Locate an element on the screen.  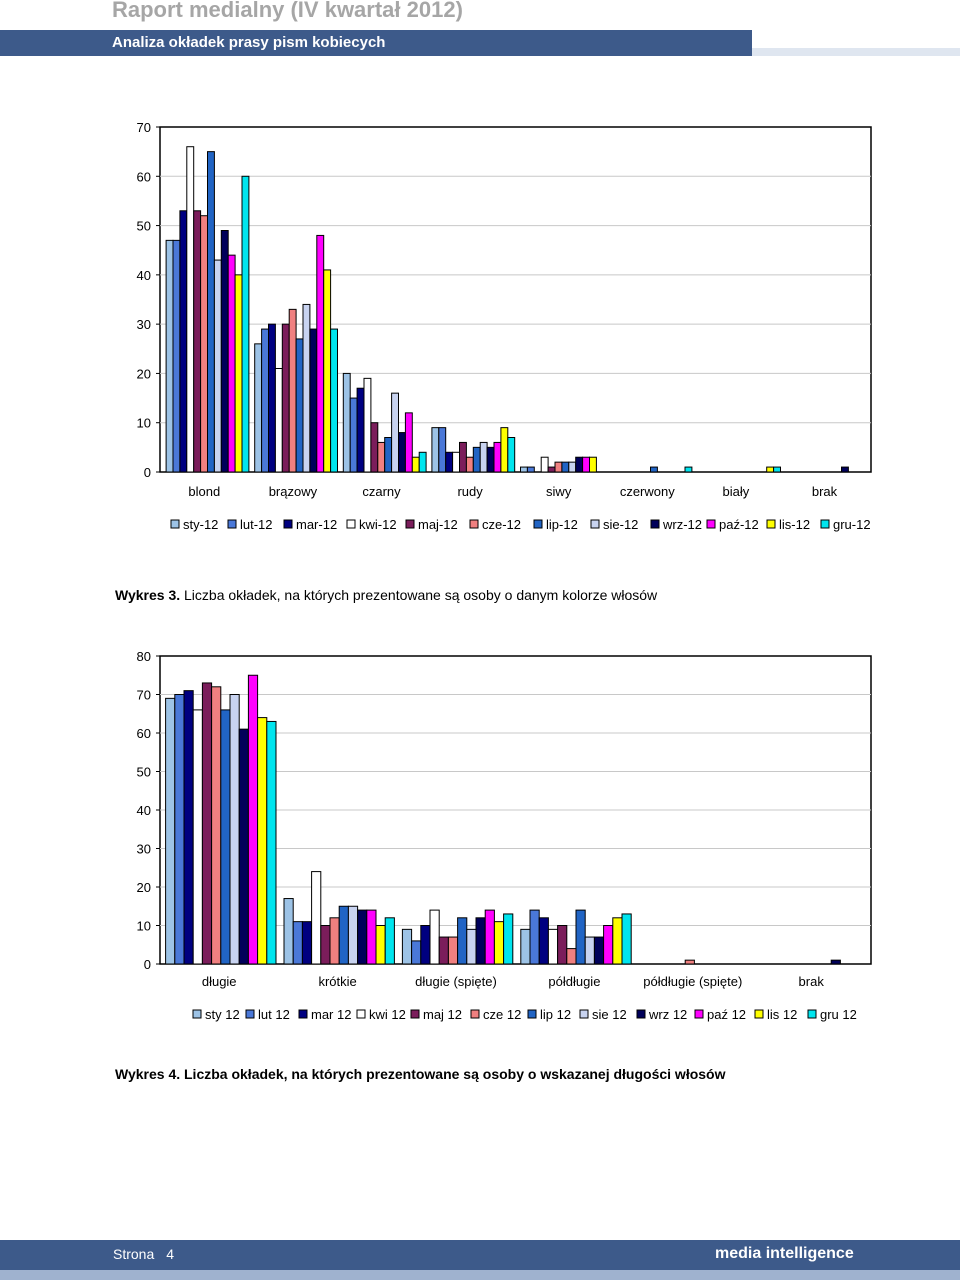
legend-label: sie 12 is located at coordinates (609, 1014).